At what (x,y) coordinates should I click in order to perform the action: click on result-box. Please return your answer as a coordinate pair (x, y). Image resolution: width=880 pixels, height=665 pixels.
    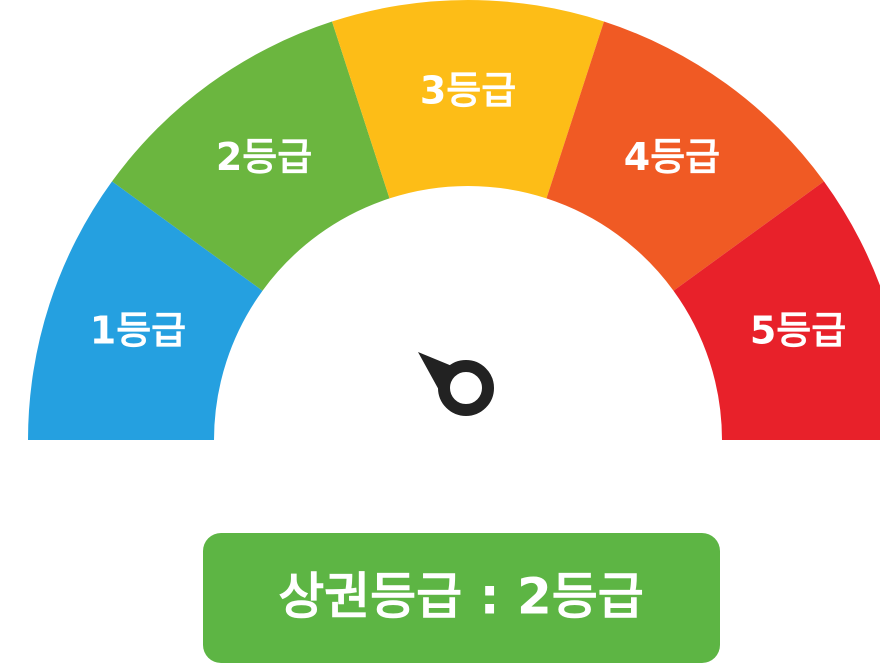
    Looking at the image, I should click on (461, 598).